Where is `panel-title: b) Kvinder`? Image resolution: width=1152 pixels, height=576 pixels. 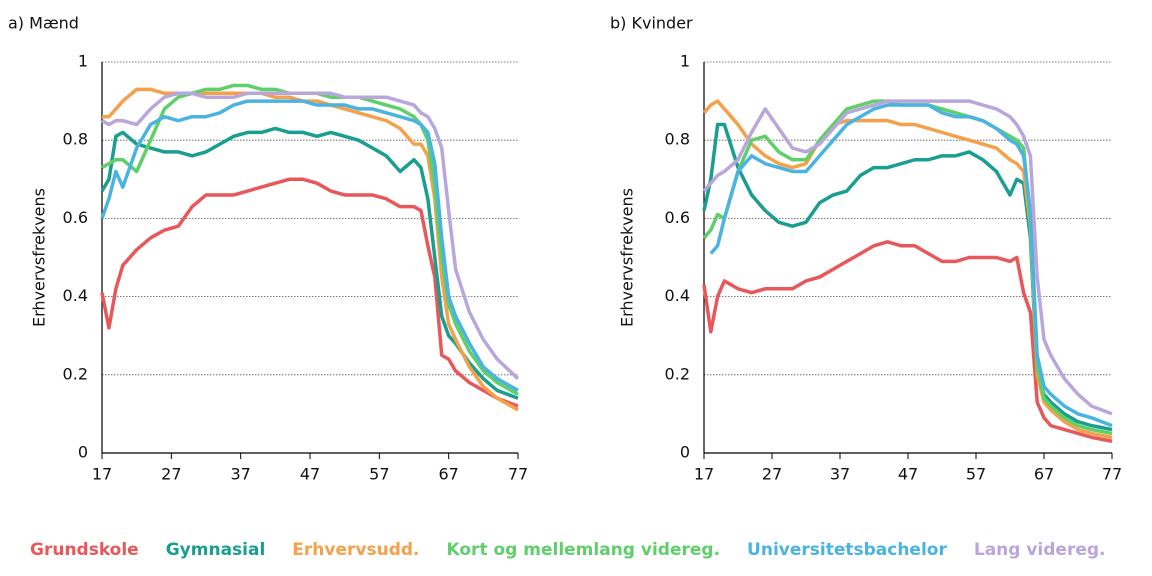 panel-title: b) Kvinder is located at coordinates (651, 23).